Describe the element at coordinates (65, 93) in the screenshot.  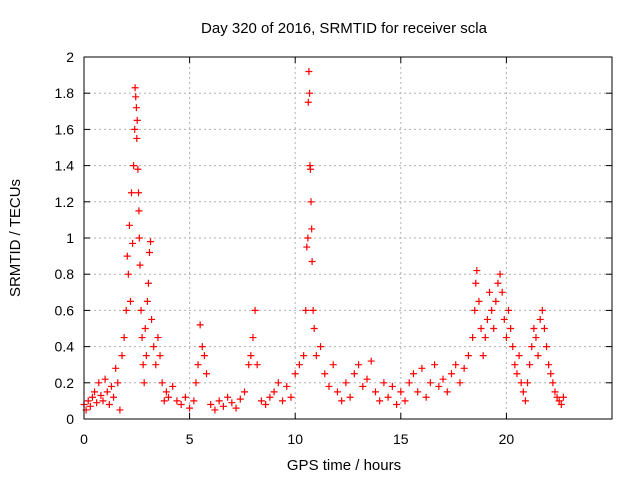
I see `y-tick-label: 1.8` at that location.